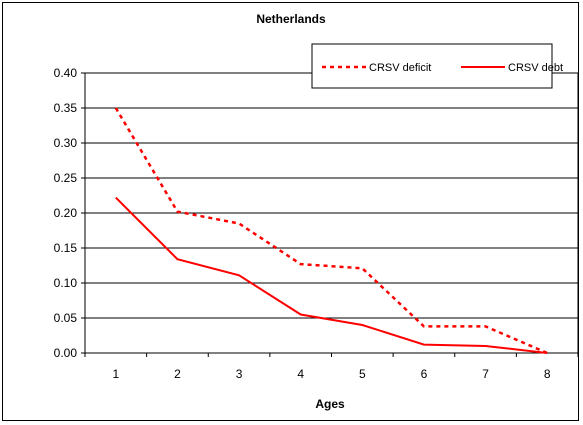  Describe the element at coordinates (291, 19) in the screenshot. I see `chart-title: Netherlands` at that location.